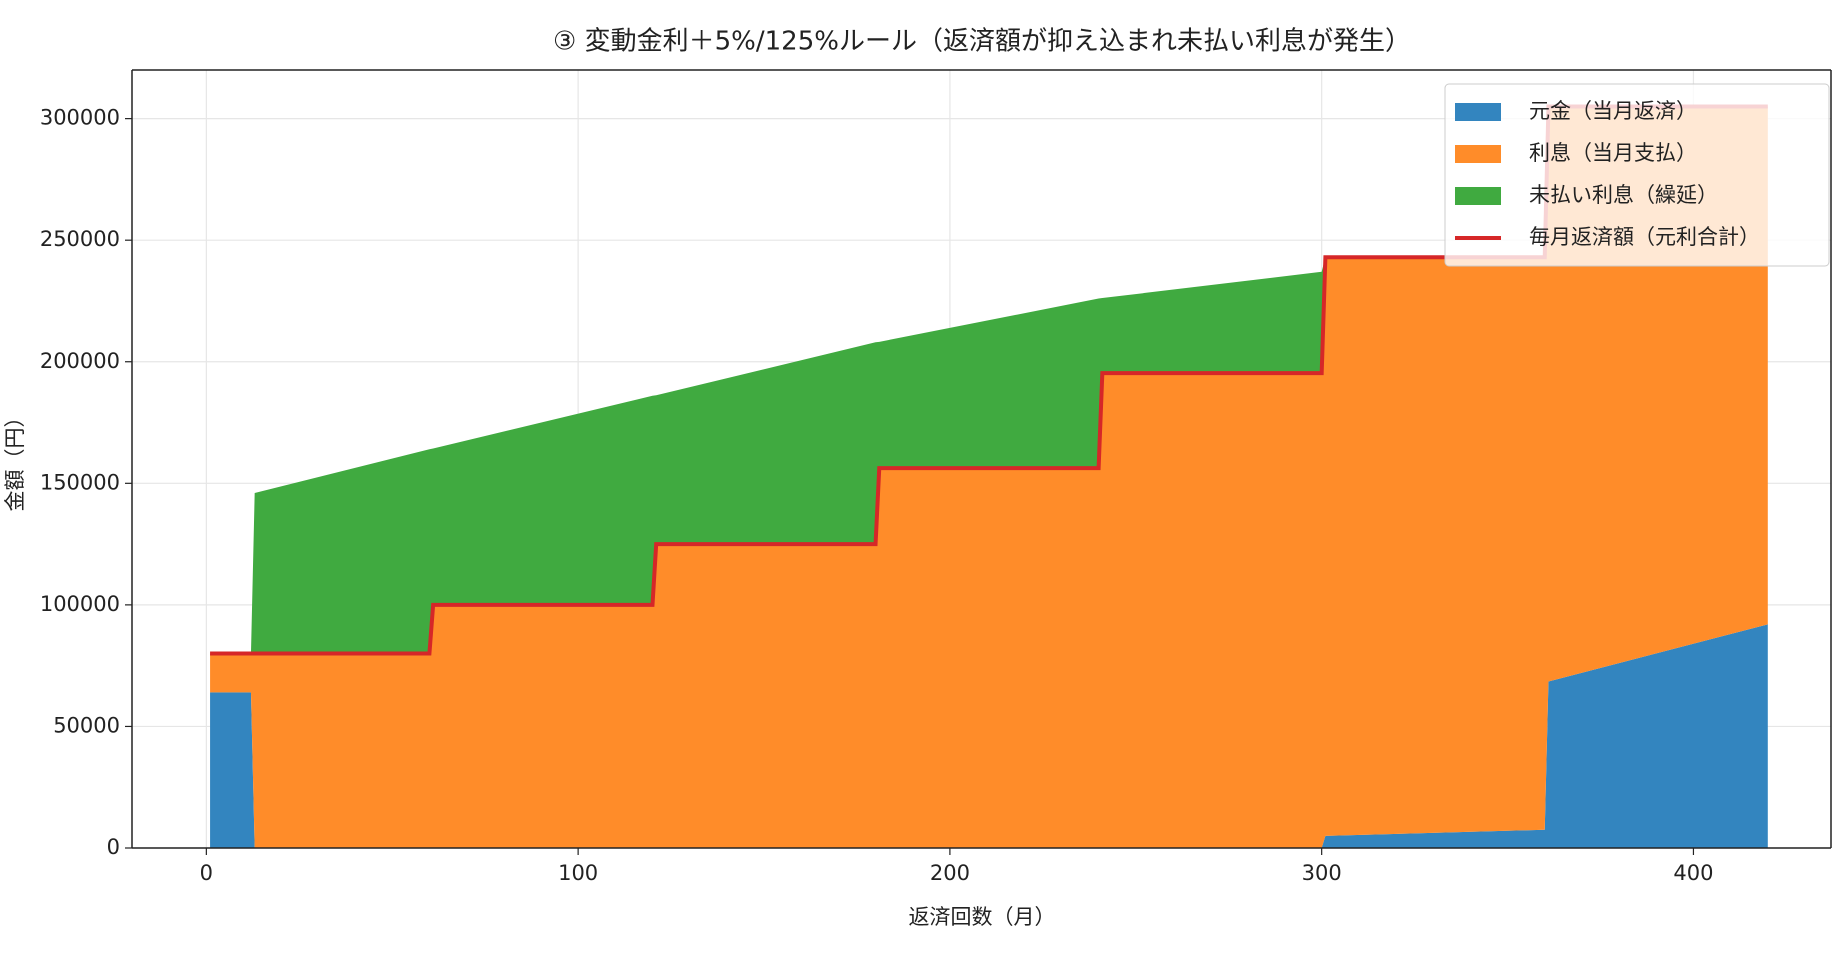 This screenshot has width=1833, height=960. Describe the element at coordinates (1613, 111) in the screenshot. I see `legend-label: 元金（当月返済）` at that location.